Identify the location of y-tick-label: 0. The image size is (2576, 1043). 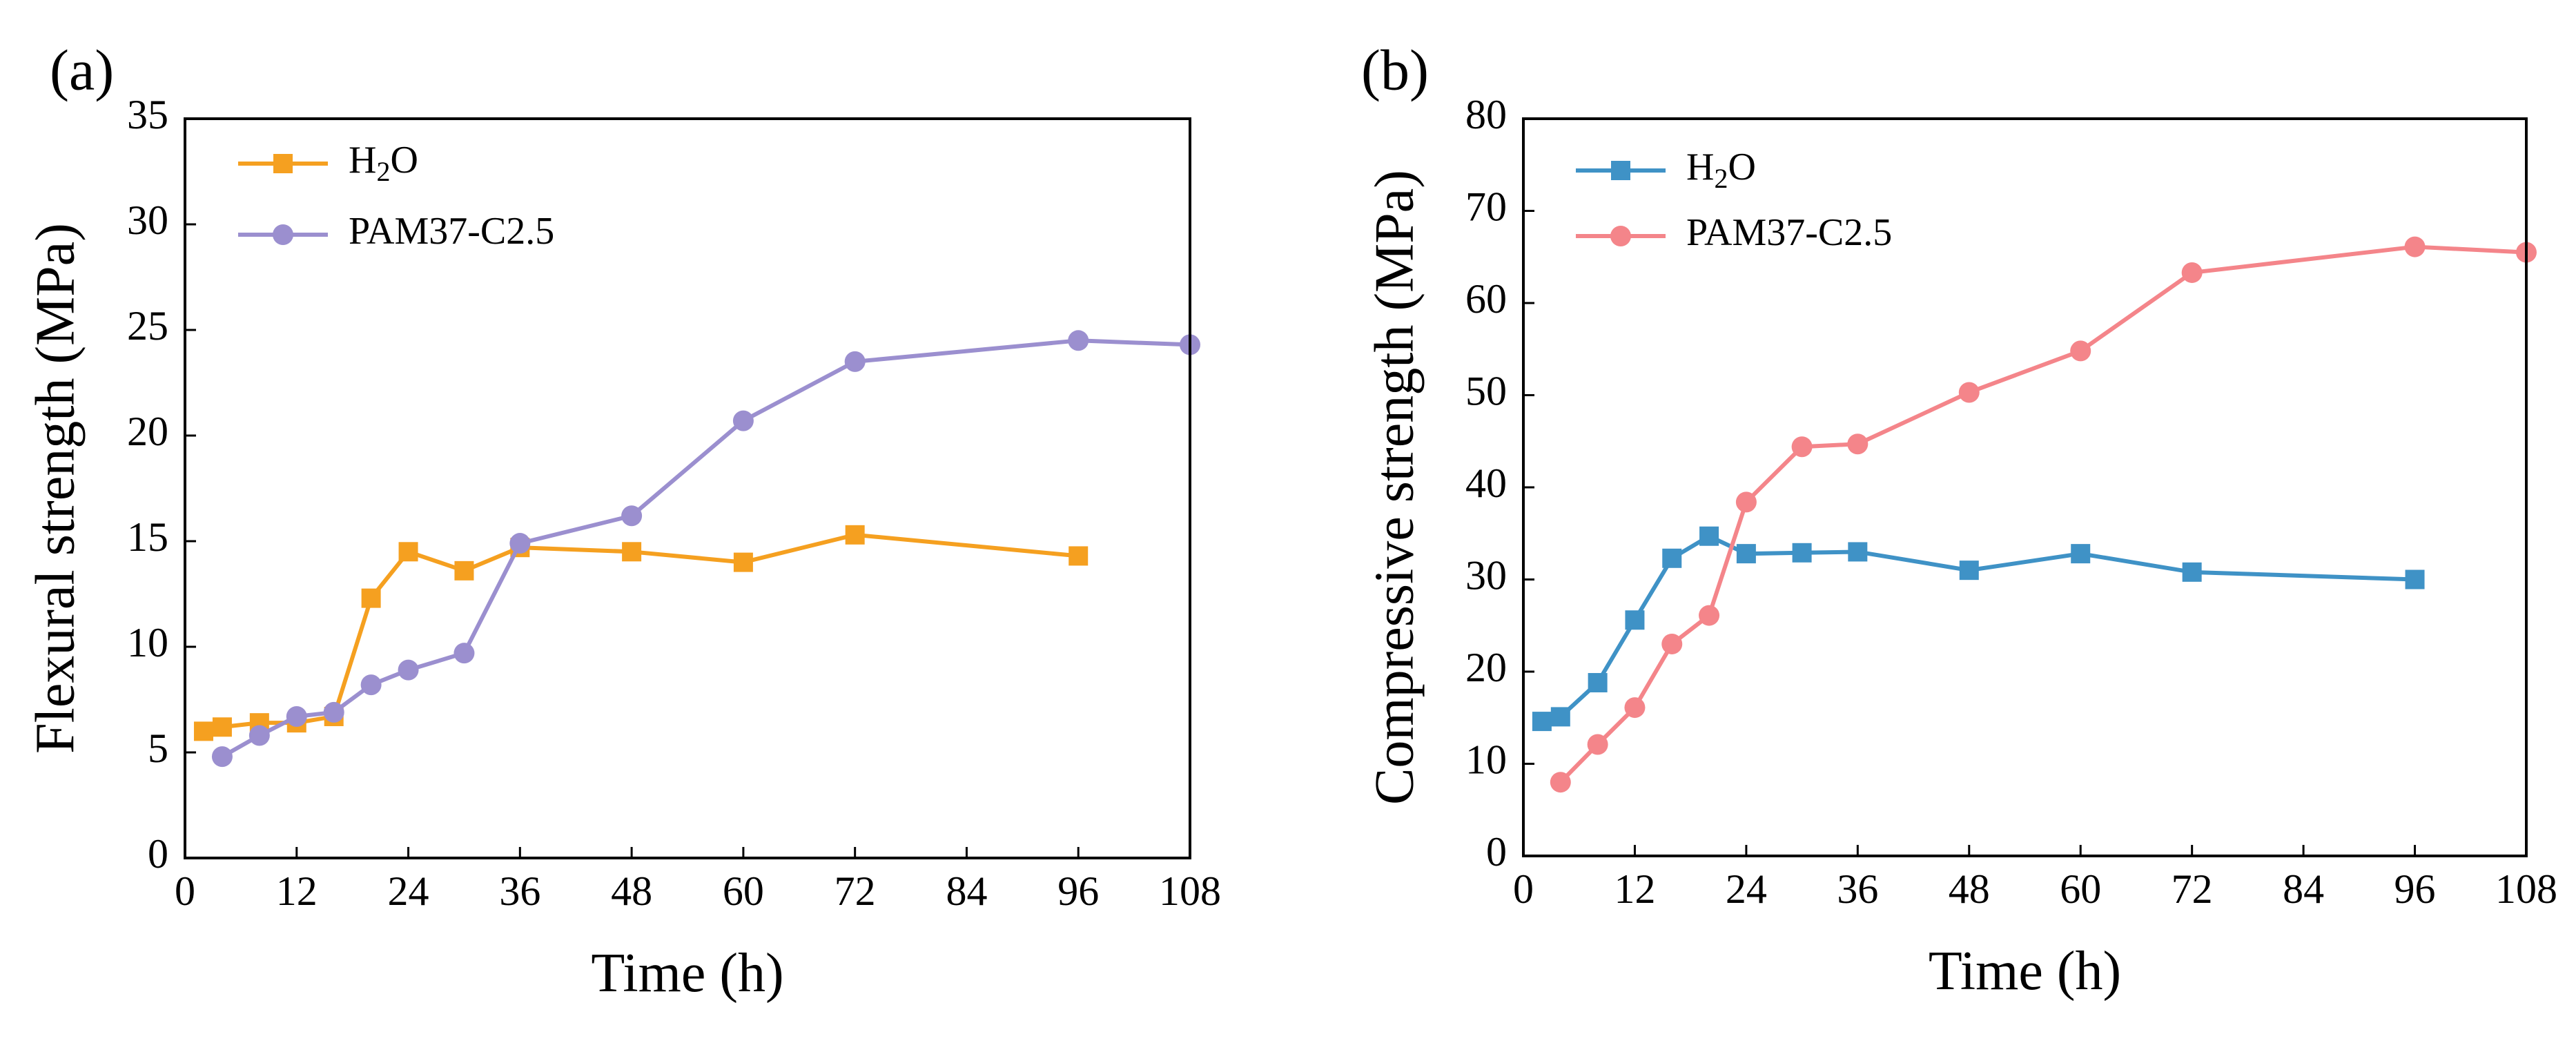
(1496, 852).